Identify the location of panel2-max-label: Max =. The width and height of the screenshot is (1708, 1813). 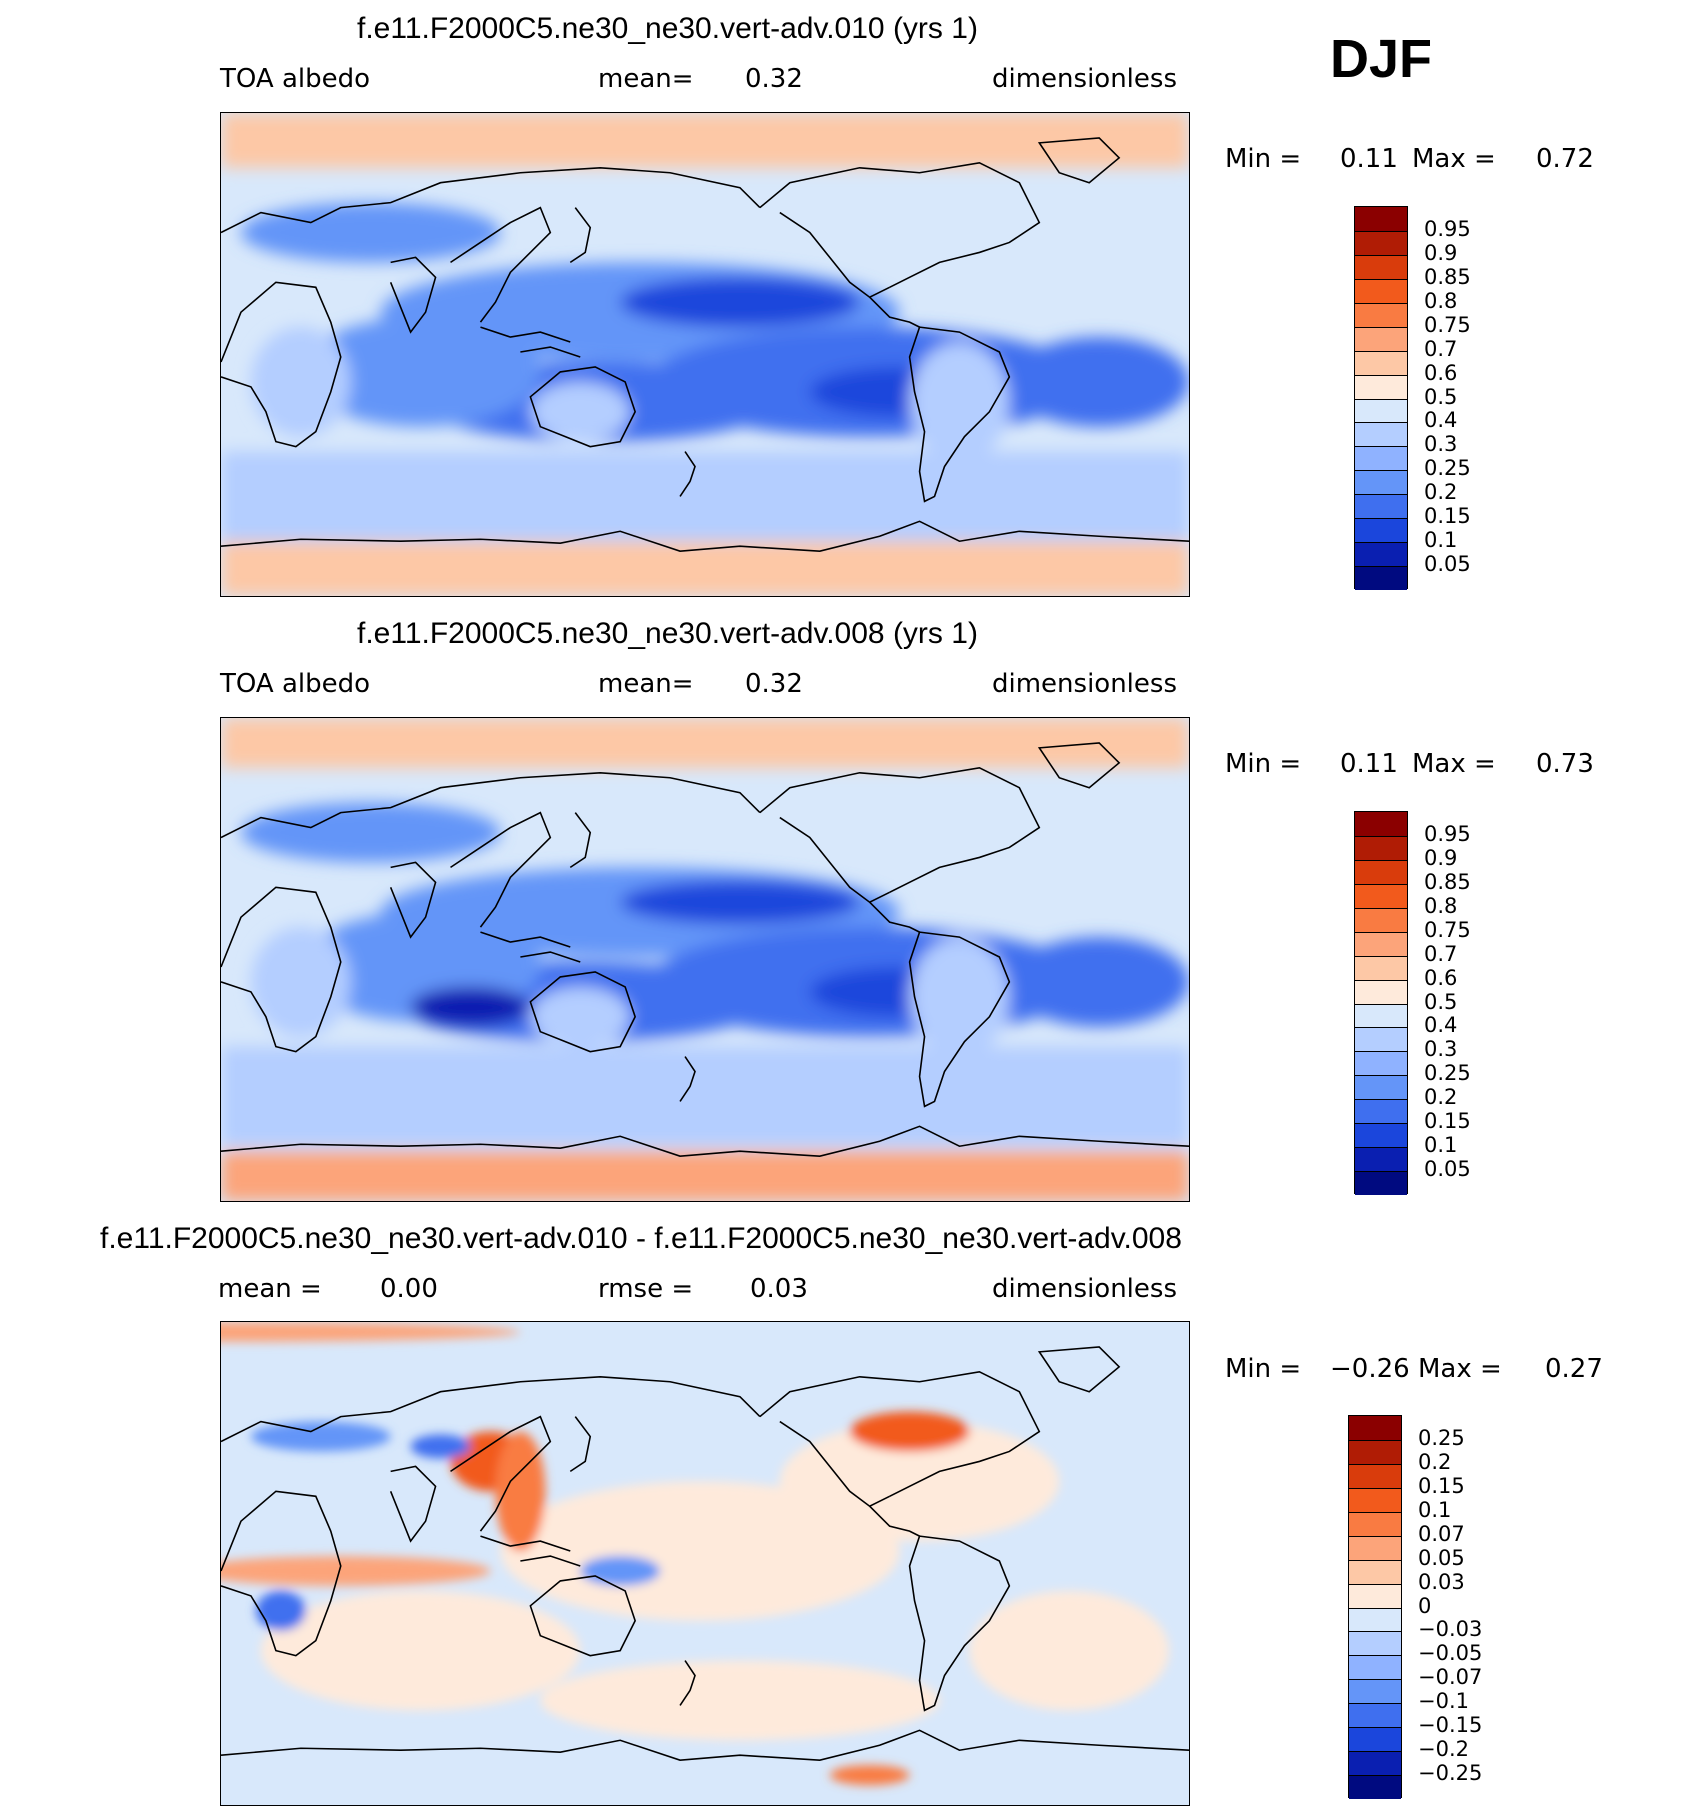
(1454, 764).